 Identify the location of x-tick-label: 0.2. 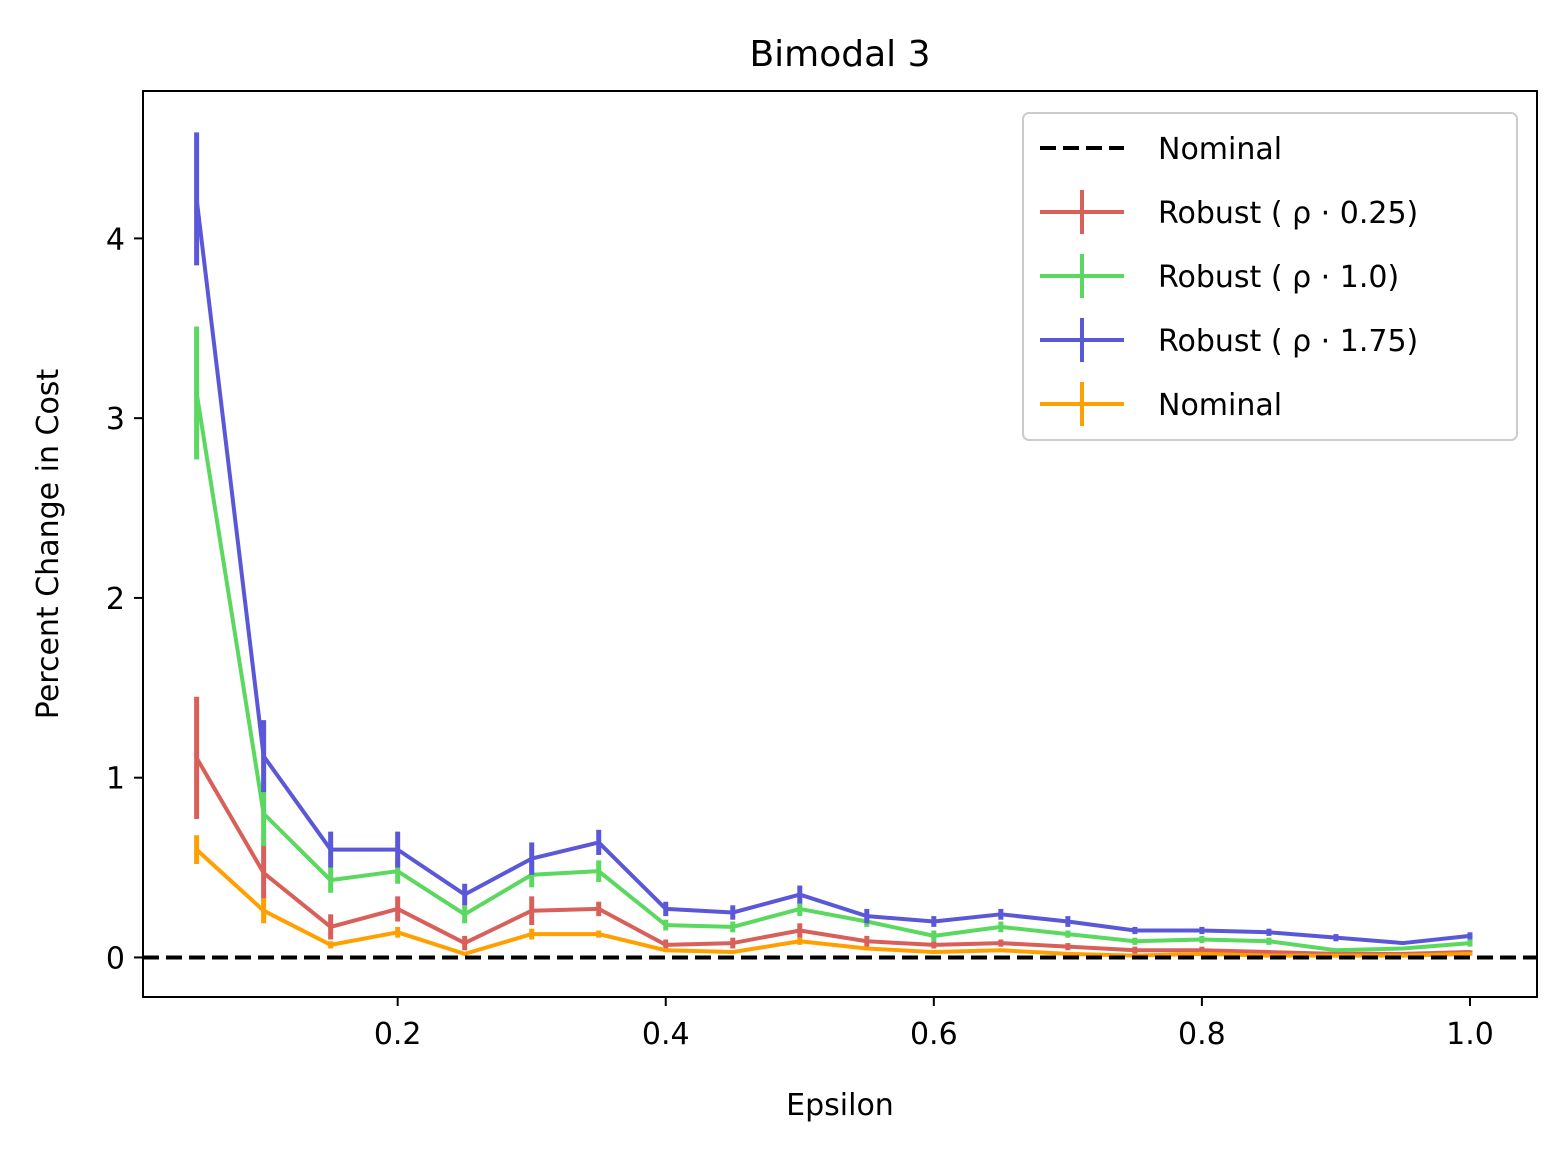
(398, 1034).